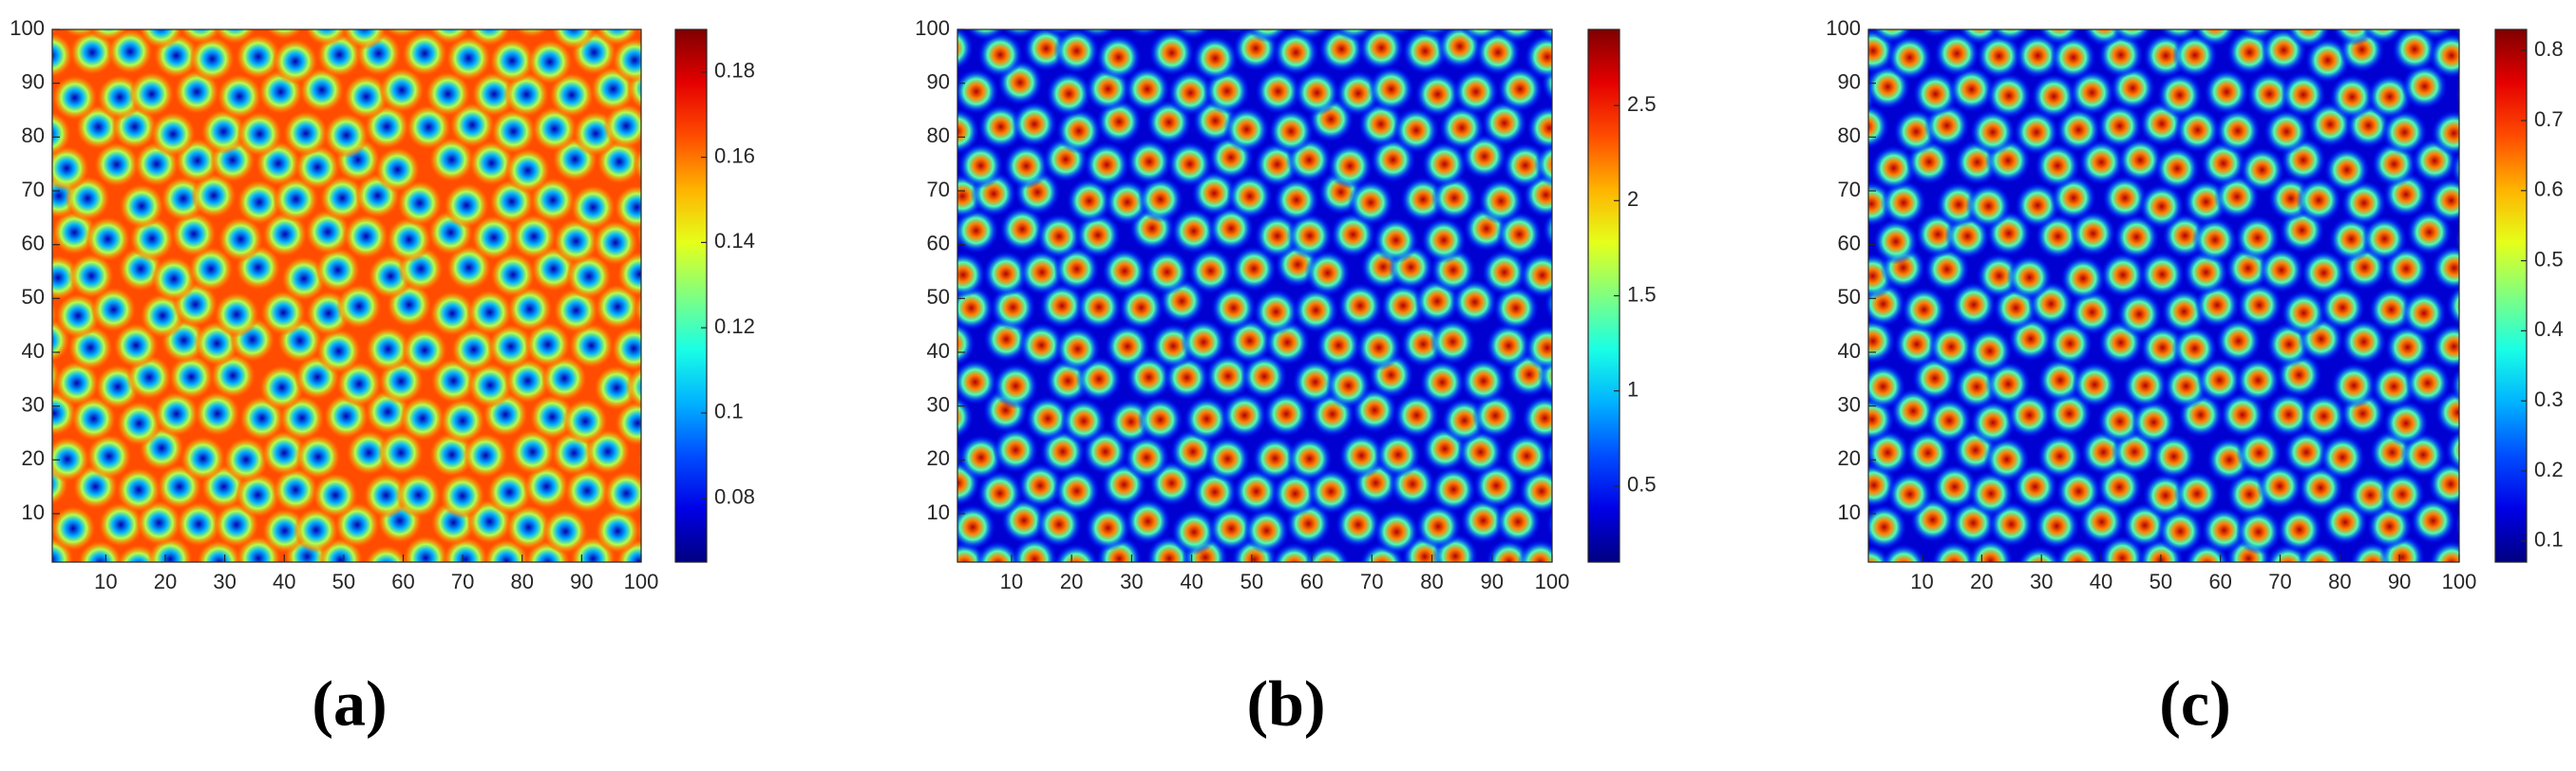 The width and height of the screenshot is (2576, 771). What do you see at coordinates (938, 512) in the screenshot?
I see `y-tick-label: 10` at bounding box center [938, 512].